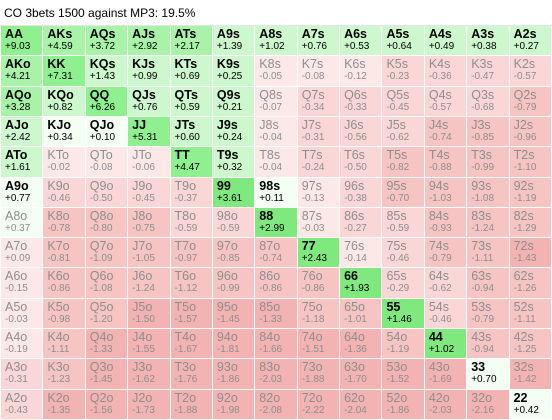  Describe the element at coordinates (149, 374) in the screenshot. I see `hand-cell-j3o: J3o -1.62` at that location.